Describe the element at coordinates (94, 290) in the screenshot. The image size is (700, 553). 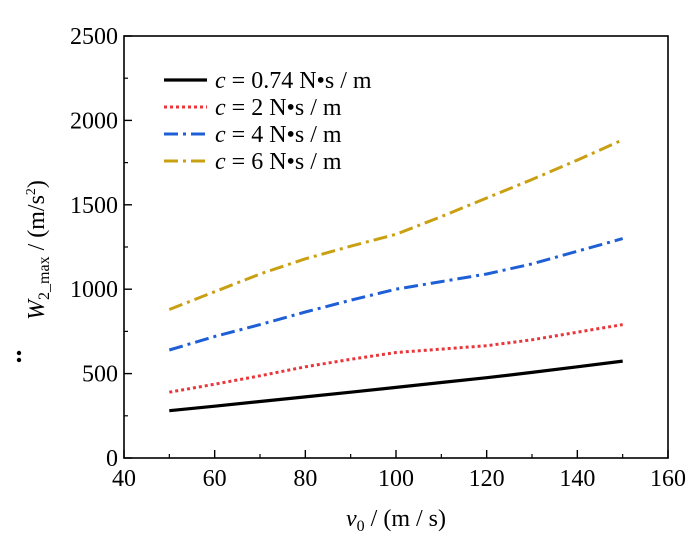
I see `y-tick-label: 1000` at that location.